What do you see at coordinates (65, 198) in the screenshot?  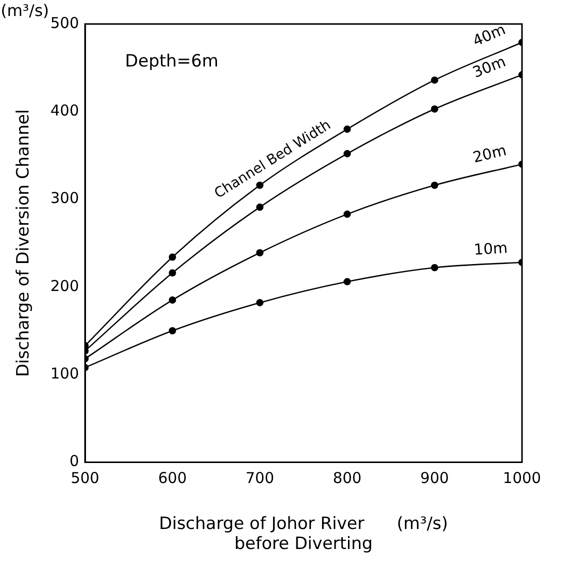 I see `y-tick-label: 300` at bounding box center [65, 198].